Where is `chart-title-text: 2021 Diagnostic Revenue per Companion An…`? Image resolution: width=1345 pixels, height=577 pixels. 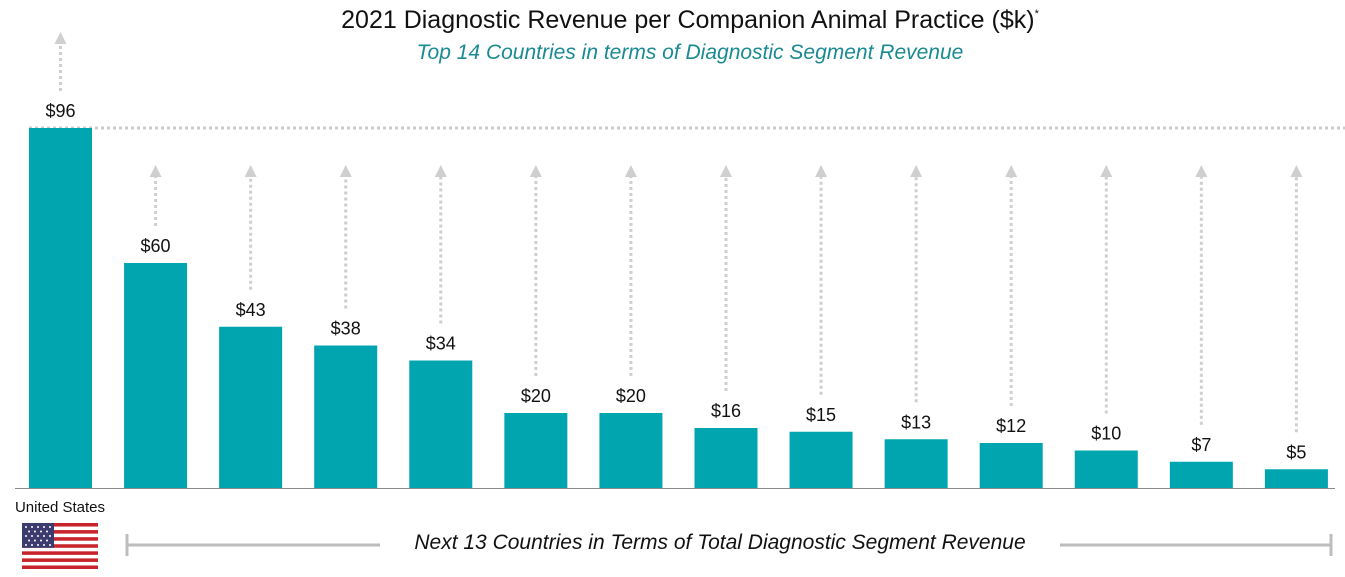 chart-title-text: 2021 Diagnostic Revenue per Companion An… is located at coordinates (688, 20).